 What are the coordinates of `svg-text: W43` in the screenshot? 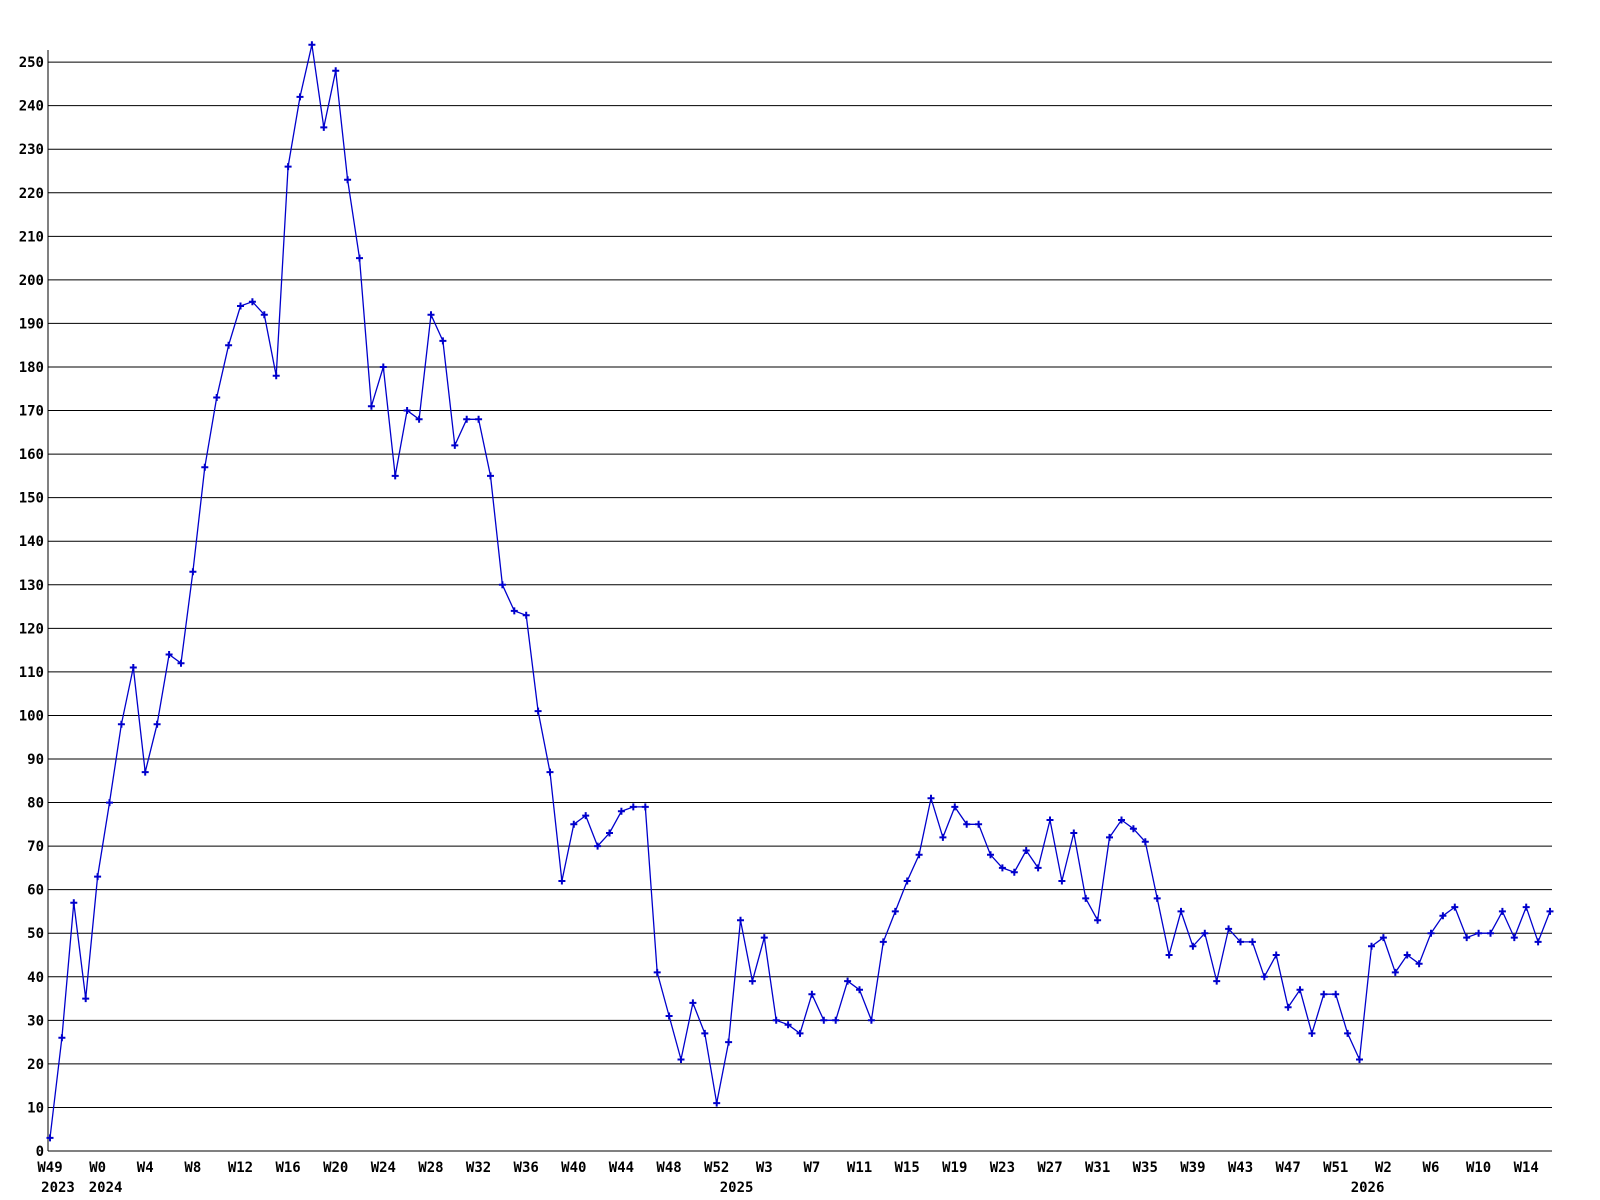 It's located at (1240, 1168).